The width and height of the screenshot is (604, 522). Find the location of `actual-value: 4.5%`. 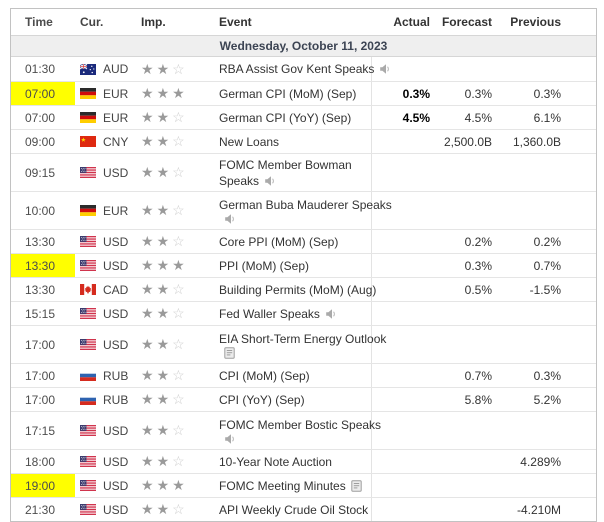

actual-value: 4.5% is located at coordinates (416, 117).